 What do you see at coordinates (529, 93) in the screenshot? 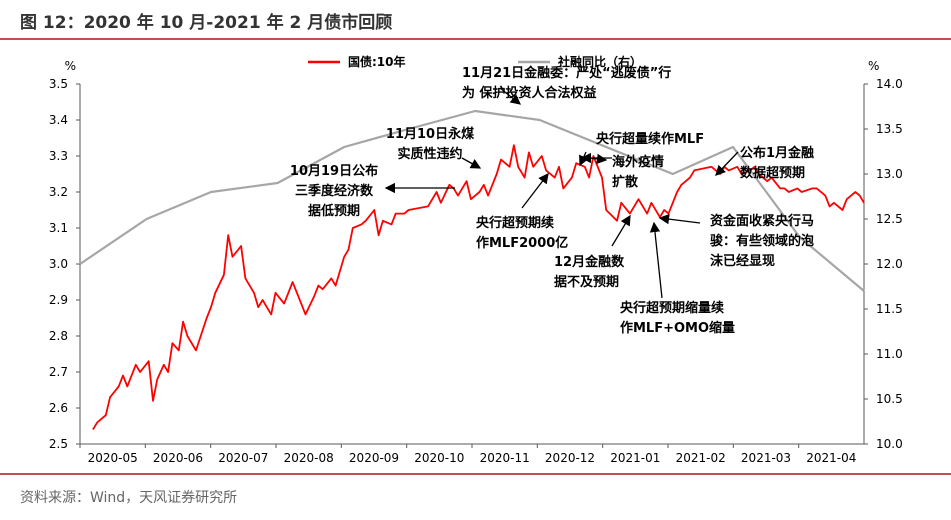
I see `annotation-text: 为 保护投资人合法权益` at bounding box center [529, 93].